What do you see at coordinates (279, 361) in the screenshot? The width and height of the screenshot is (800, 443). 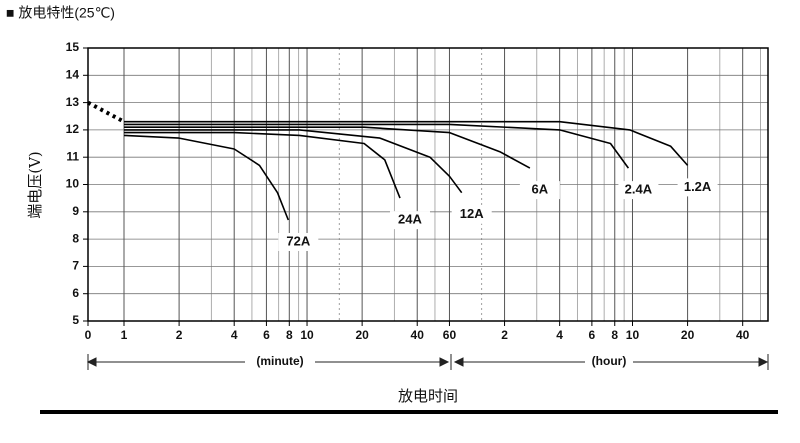 I see `range-label: (minute)` at bounding box center [279, 361].